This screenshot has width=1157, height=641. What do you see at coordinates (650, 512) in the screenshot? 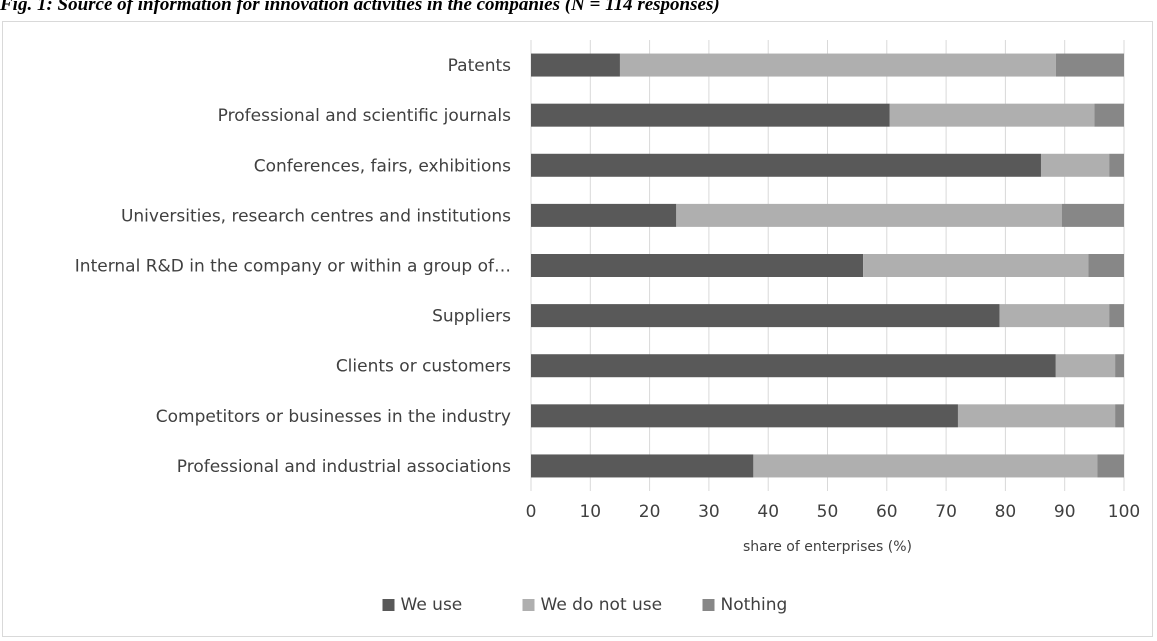
I see `x-tick-label: 20` at bounding box center [650, 512].